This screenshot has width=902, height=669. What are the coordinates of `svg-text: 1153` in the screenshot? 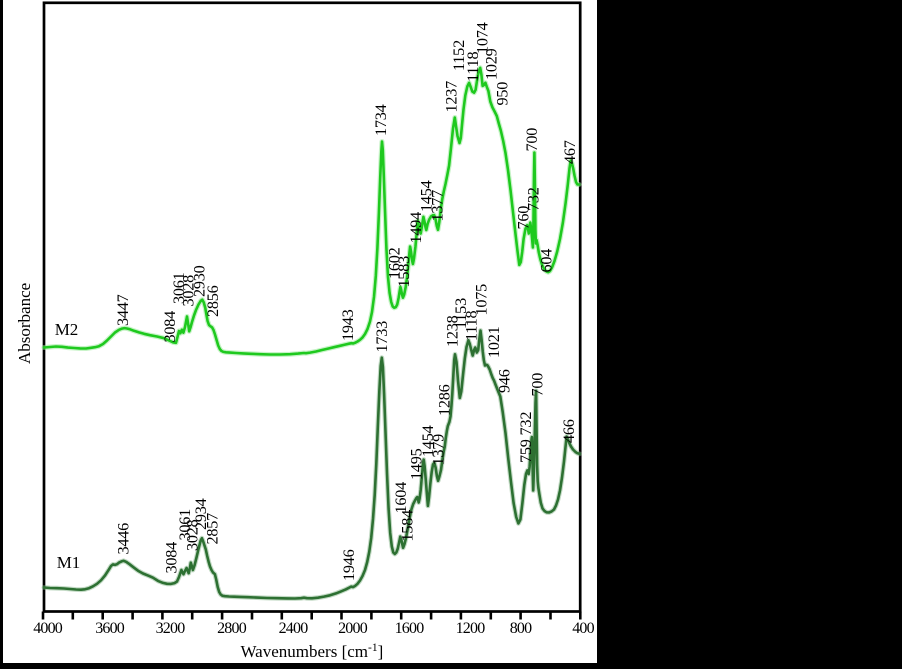 It's located at (461, 313).